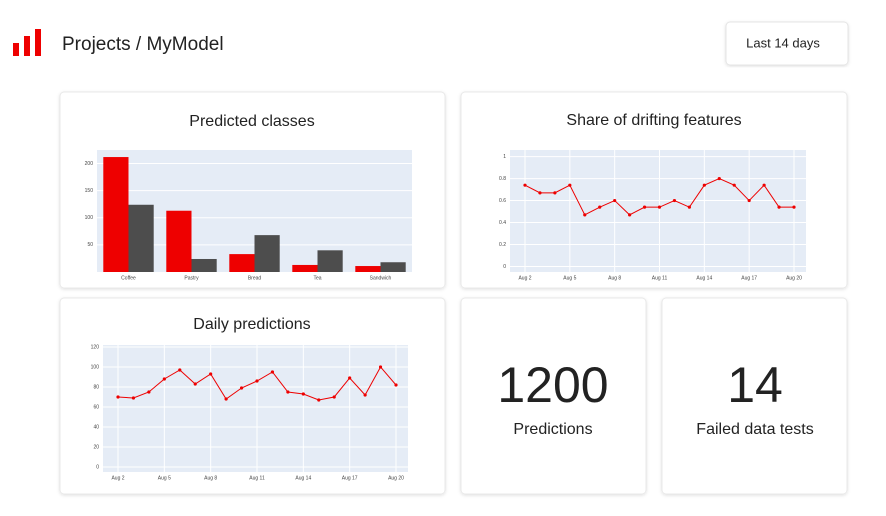  What do you see at coordinates (96, 447) in the screenshot?
I see `y-tick-label: 20` at bounding box center [96, 447].